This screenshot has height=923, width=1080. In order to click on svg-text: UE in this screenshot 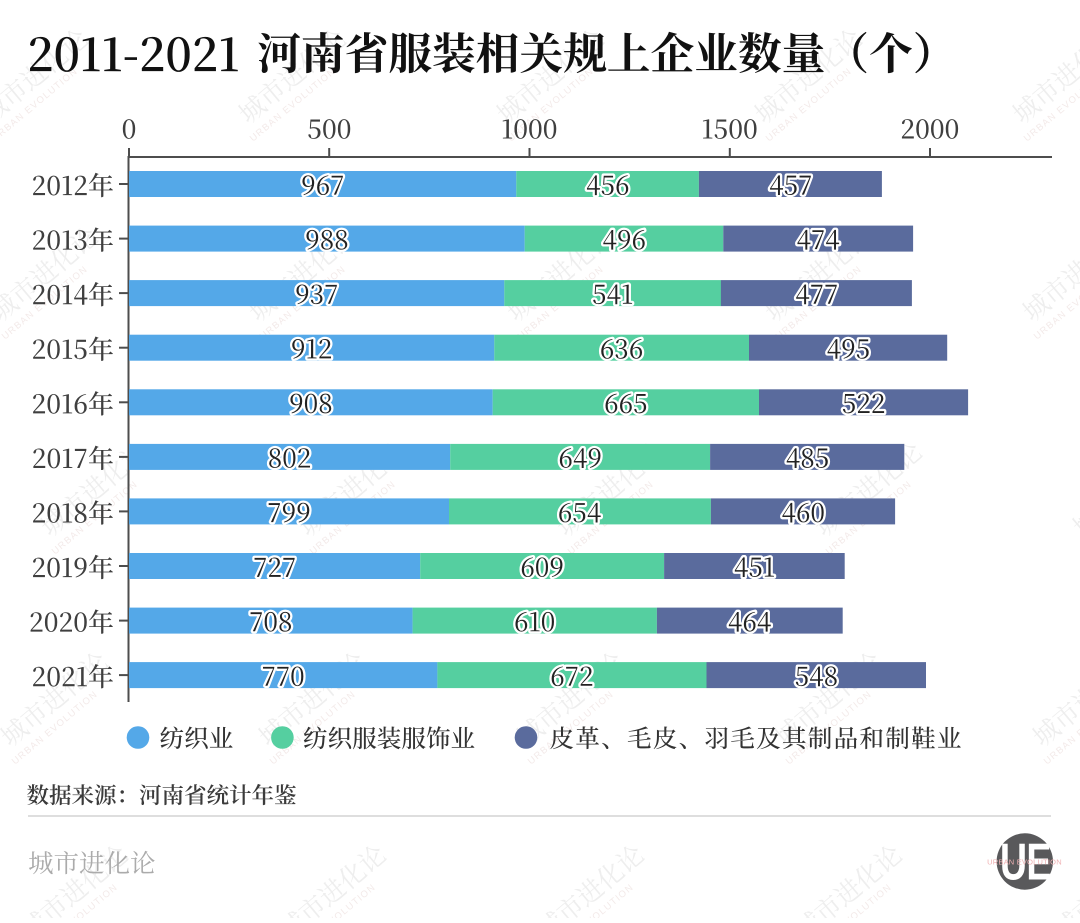, I will do `click(1025, 861)`.